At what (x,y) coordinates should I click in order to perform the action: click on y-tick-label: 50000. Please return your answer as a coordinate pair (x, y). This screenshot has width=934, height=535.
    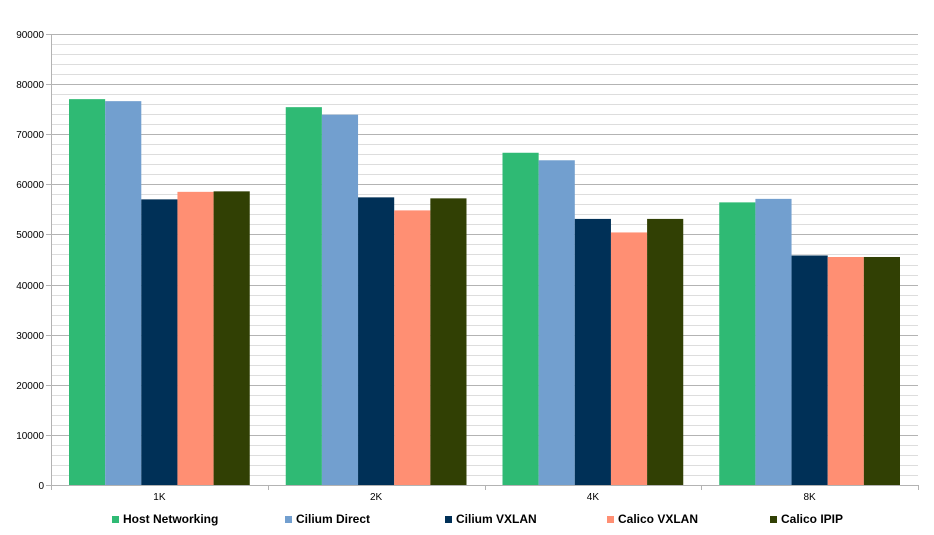
    Looking at the image, I should click on (30, 235).